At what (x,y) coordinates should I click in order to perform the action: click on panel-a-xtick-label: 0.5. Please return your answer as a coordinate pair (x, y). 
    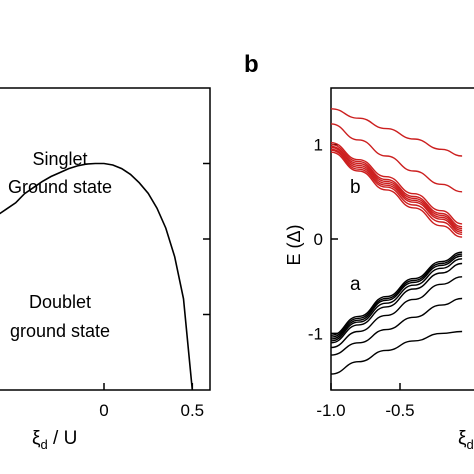
    Looking at the image, I should click on (193, 410).